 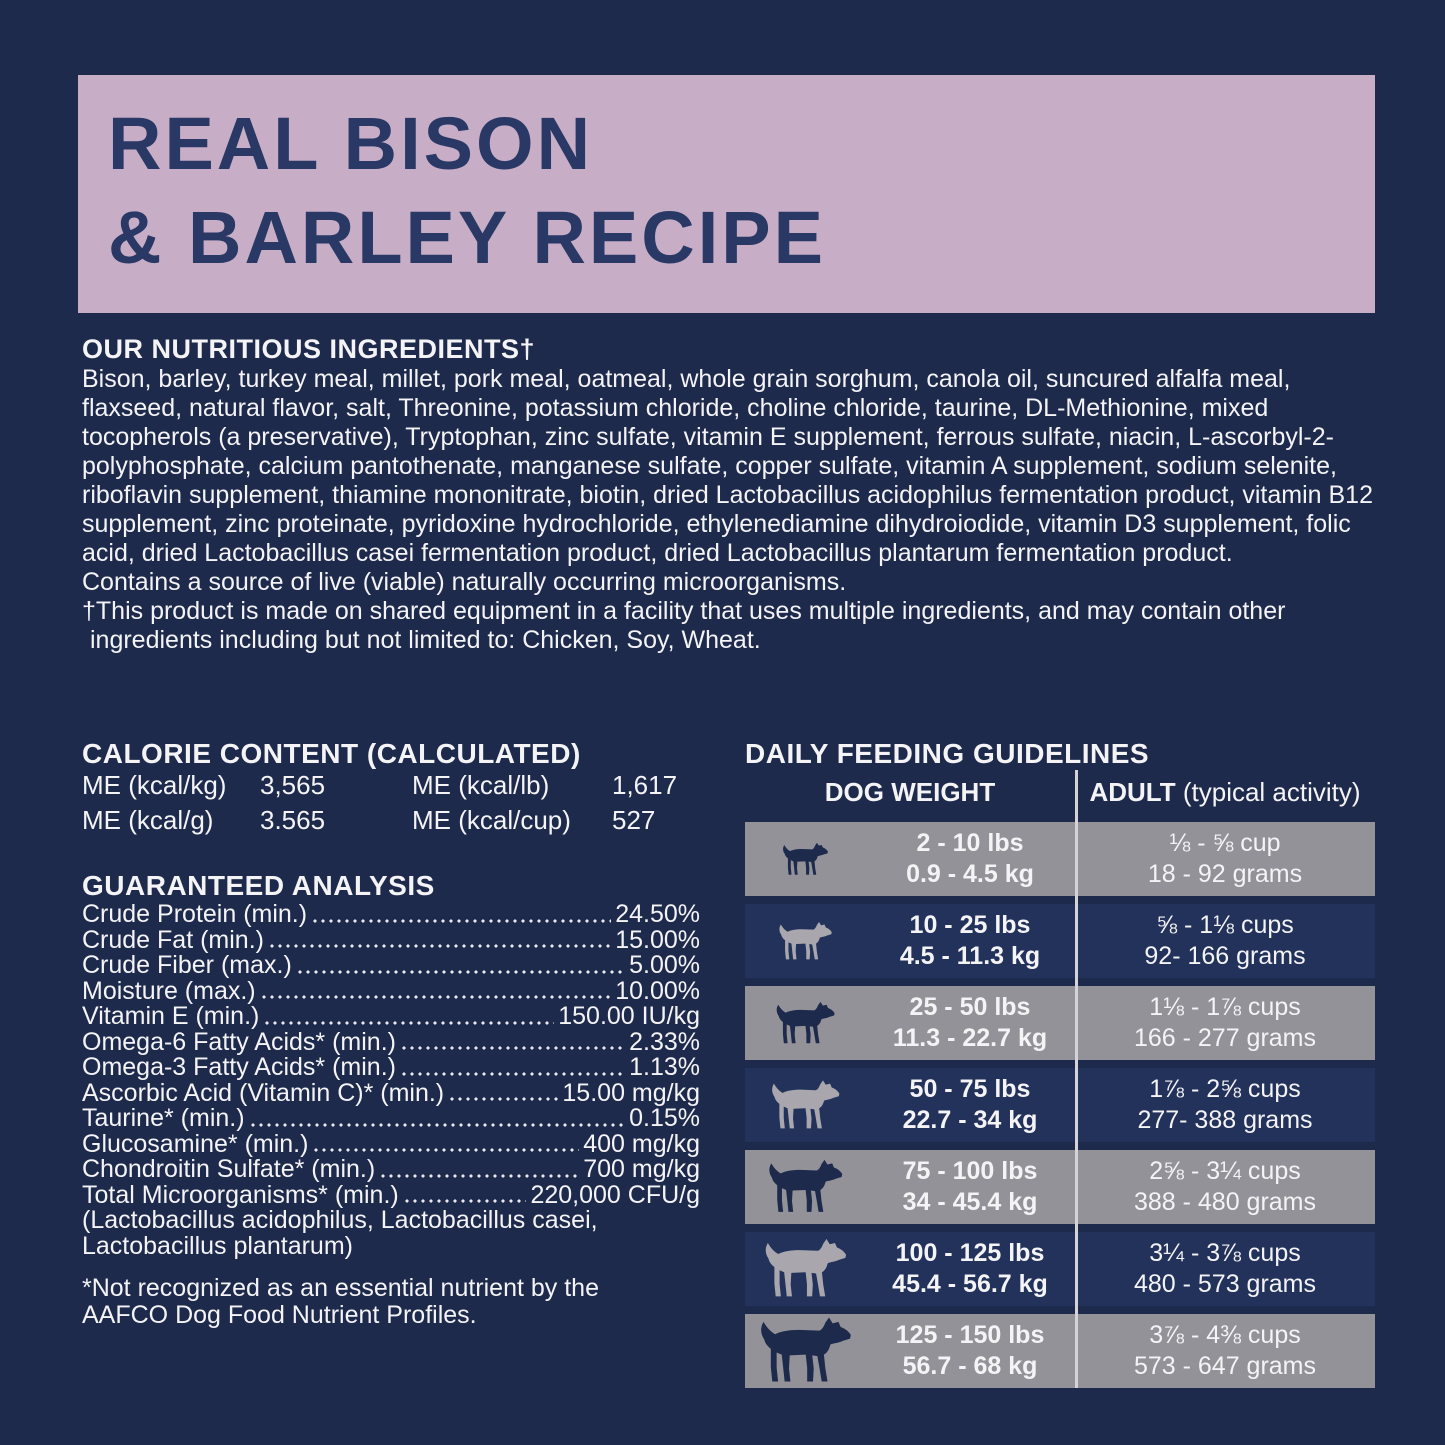 I want to click on amount-cups: ⅝ - 1⅛ cups, so click(x=1225, y=925).